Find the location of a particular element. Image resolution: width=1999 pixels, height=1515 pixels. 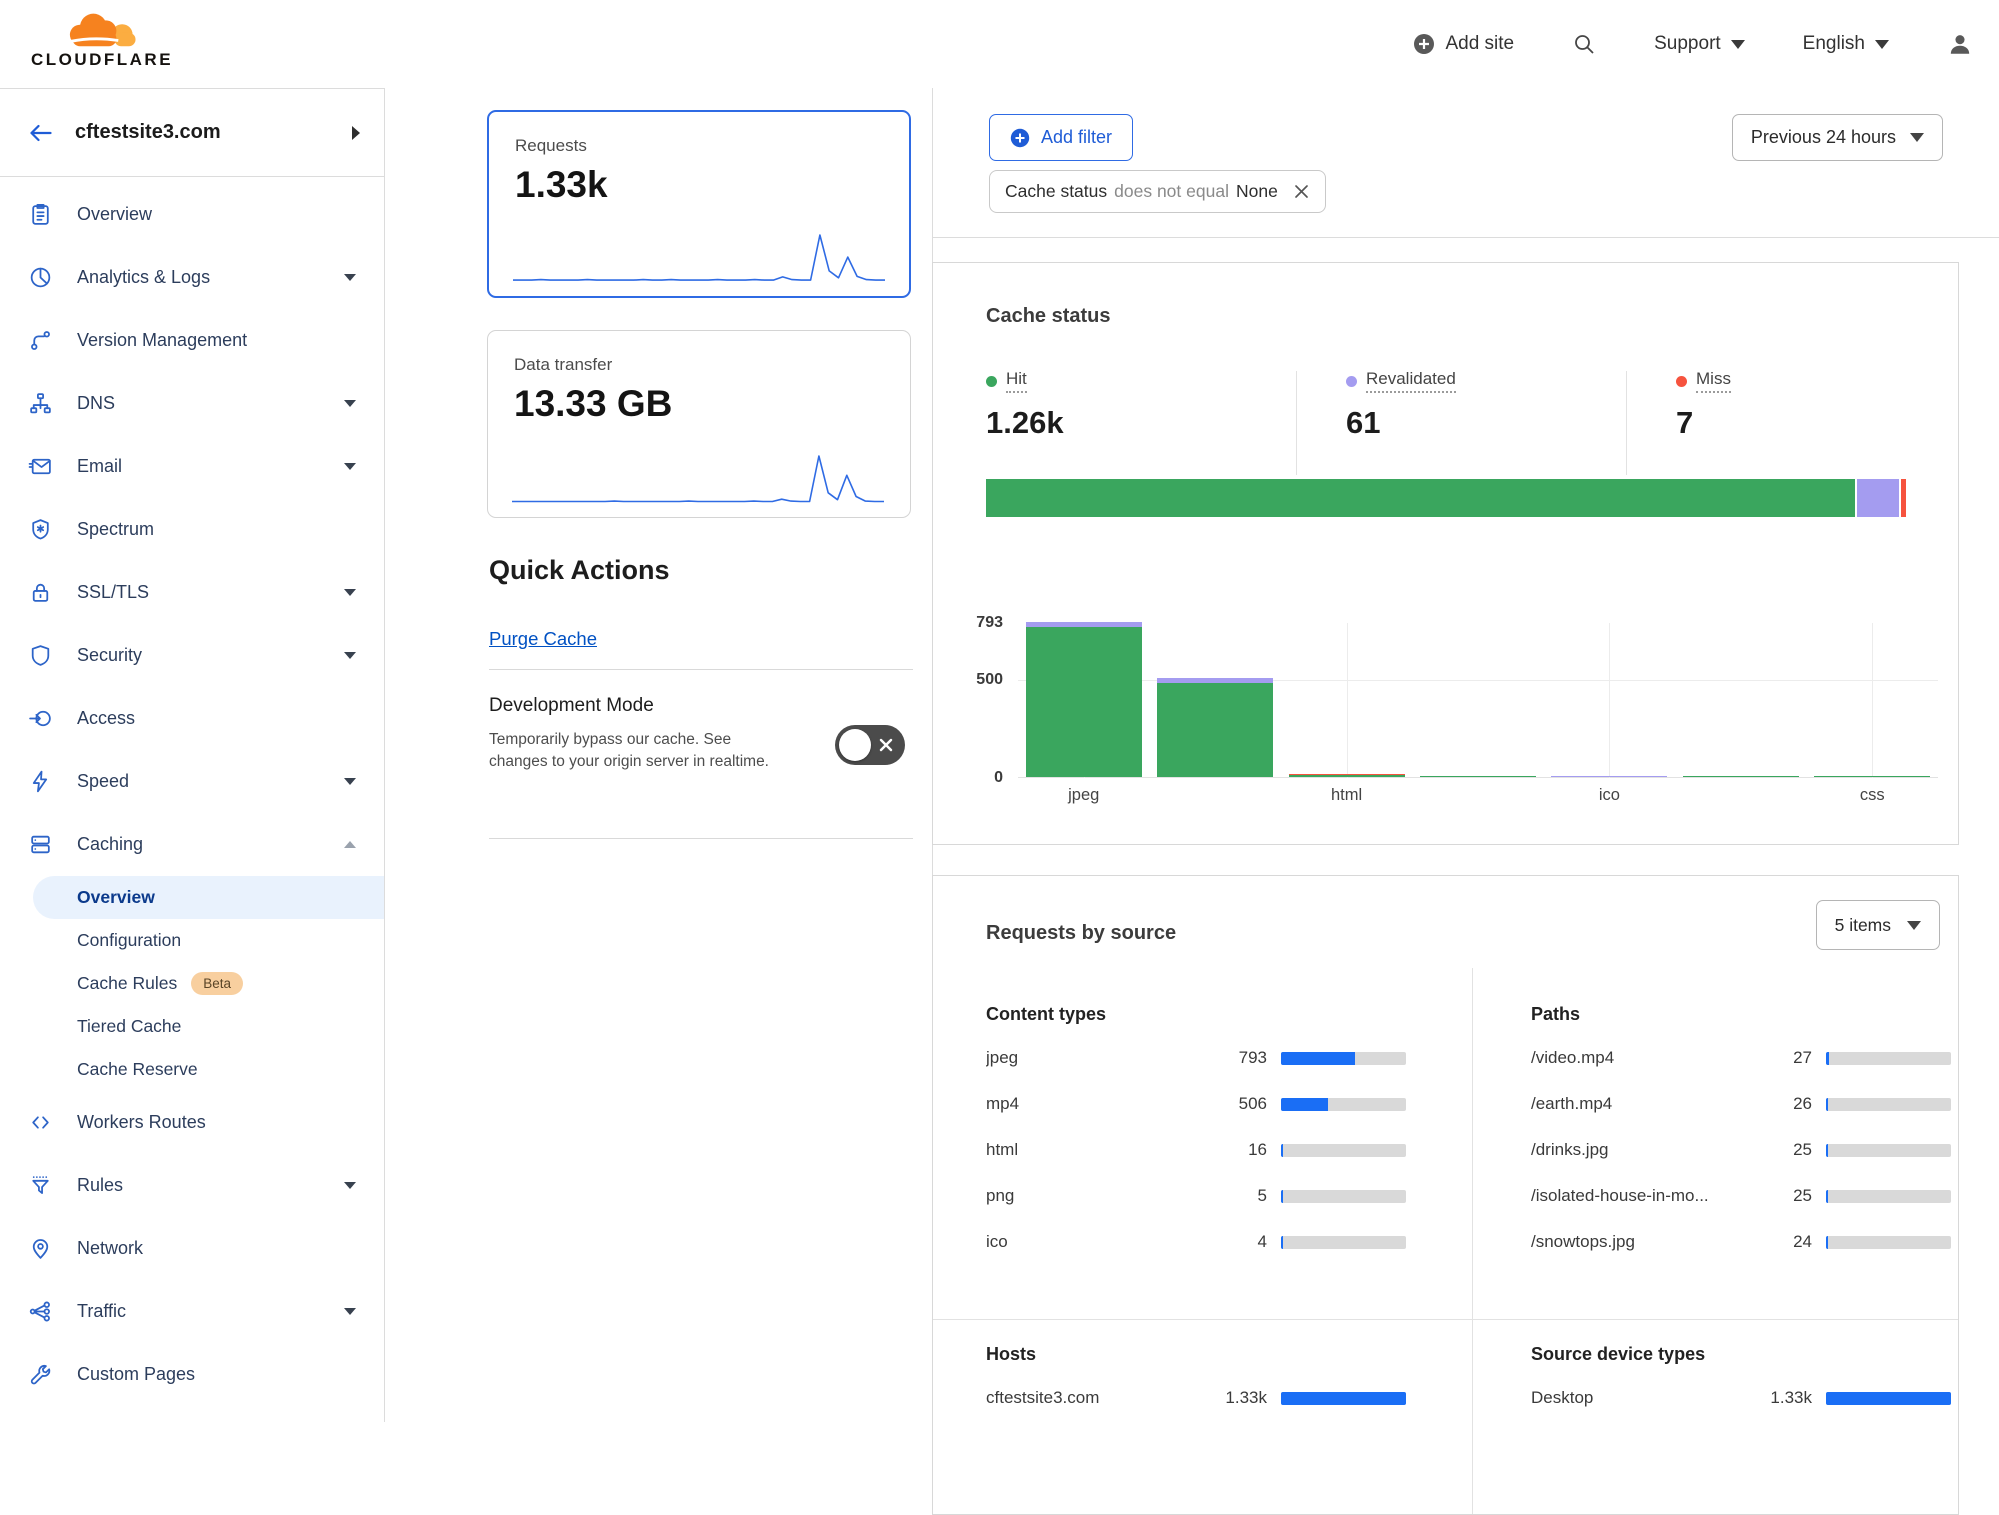

sidebar-item-workers-routes: Workers Routes is located at coordinates (192, 1122).